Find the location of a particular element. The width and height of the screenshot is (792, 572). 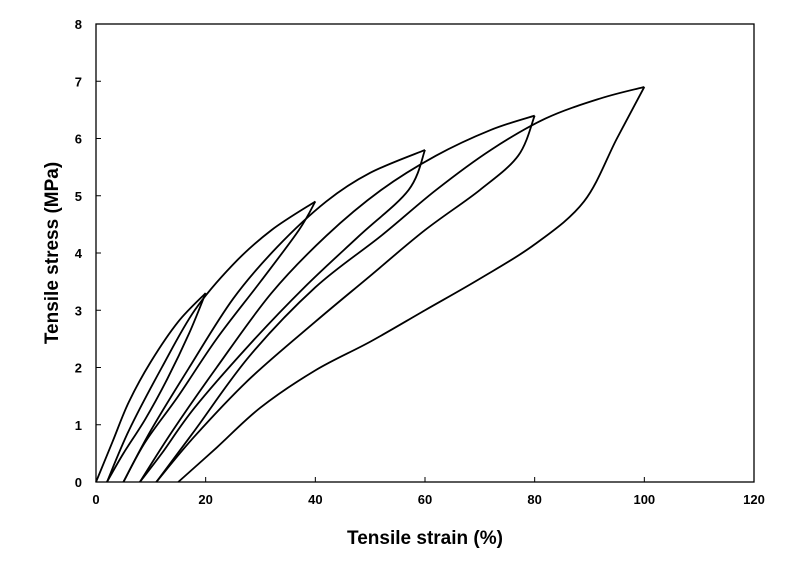

x-tick-label: 20 is located at coordinates (205, 499).